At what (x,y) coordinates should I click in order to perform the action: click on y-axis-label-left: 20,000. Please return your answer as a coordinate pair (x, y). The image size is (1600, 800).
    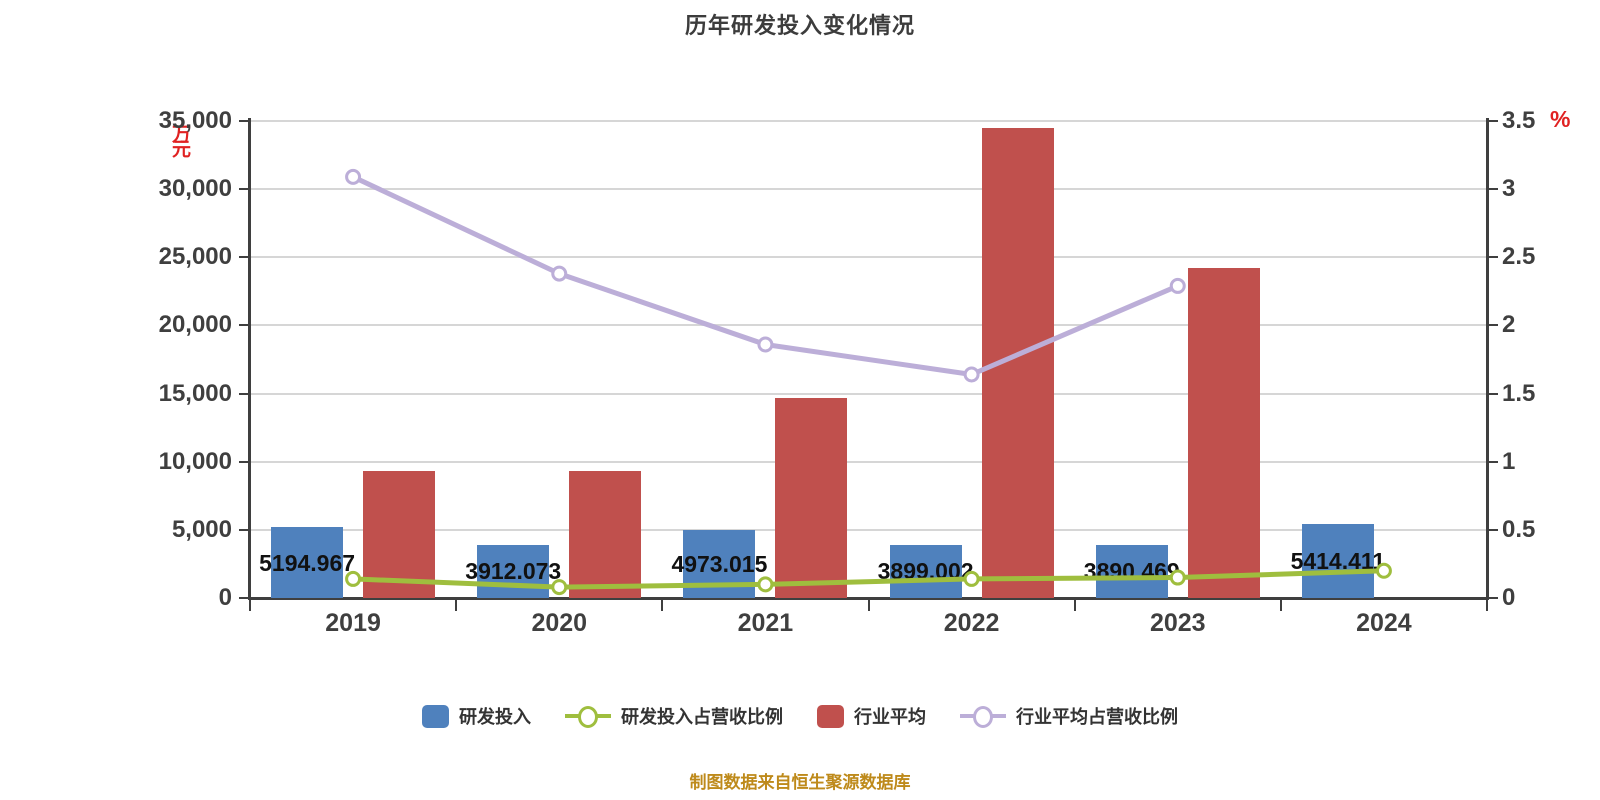
    Looking at the image, I should click on (195, 325).